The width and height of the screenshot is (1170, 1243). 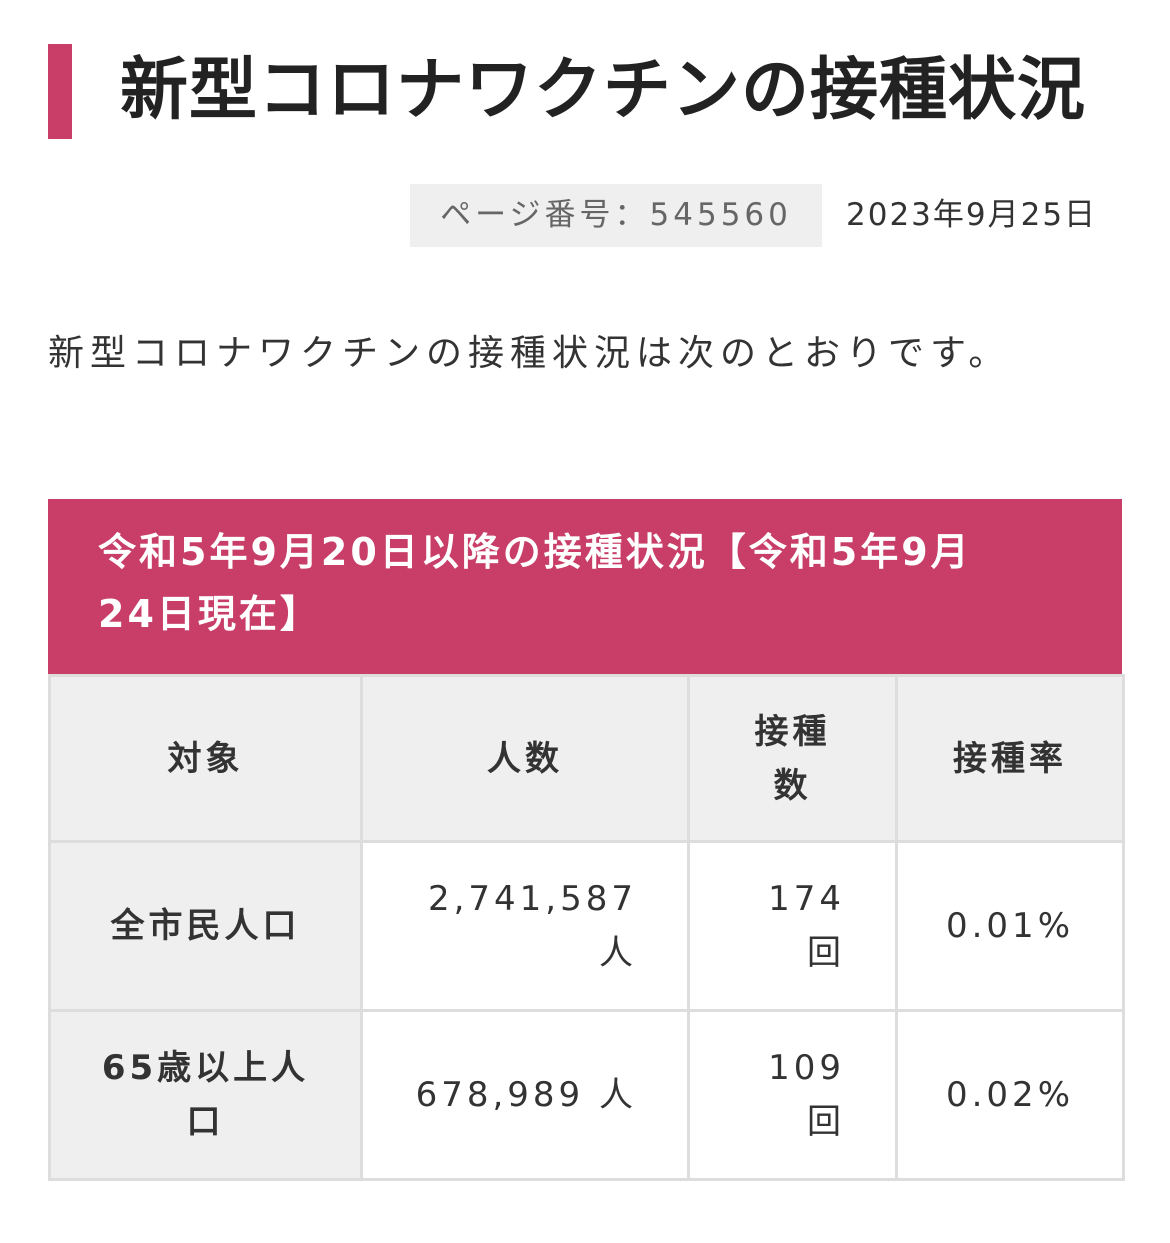 I want to click on header-people: 人数, so click(x=525, y=758).